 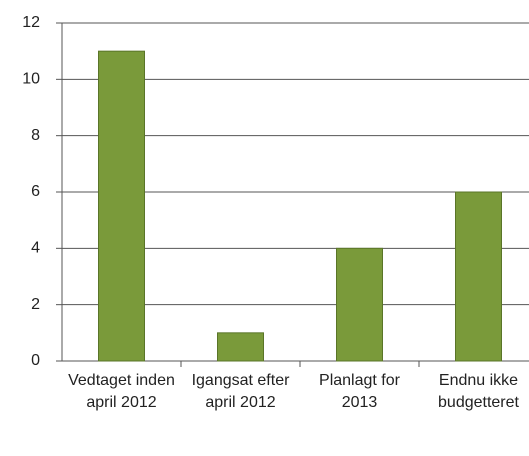 What do you see at coordinates (35, 304) in the screenshot?
I see `y-tick-label: 2` at bounding box center [35, 304].